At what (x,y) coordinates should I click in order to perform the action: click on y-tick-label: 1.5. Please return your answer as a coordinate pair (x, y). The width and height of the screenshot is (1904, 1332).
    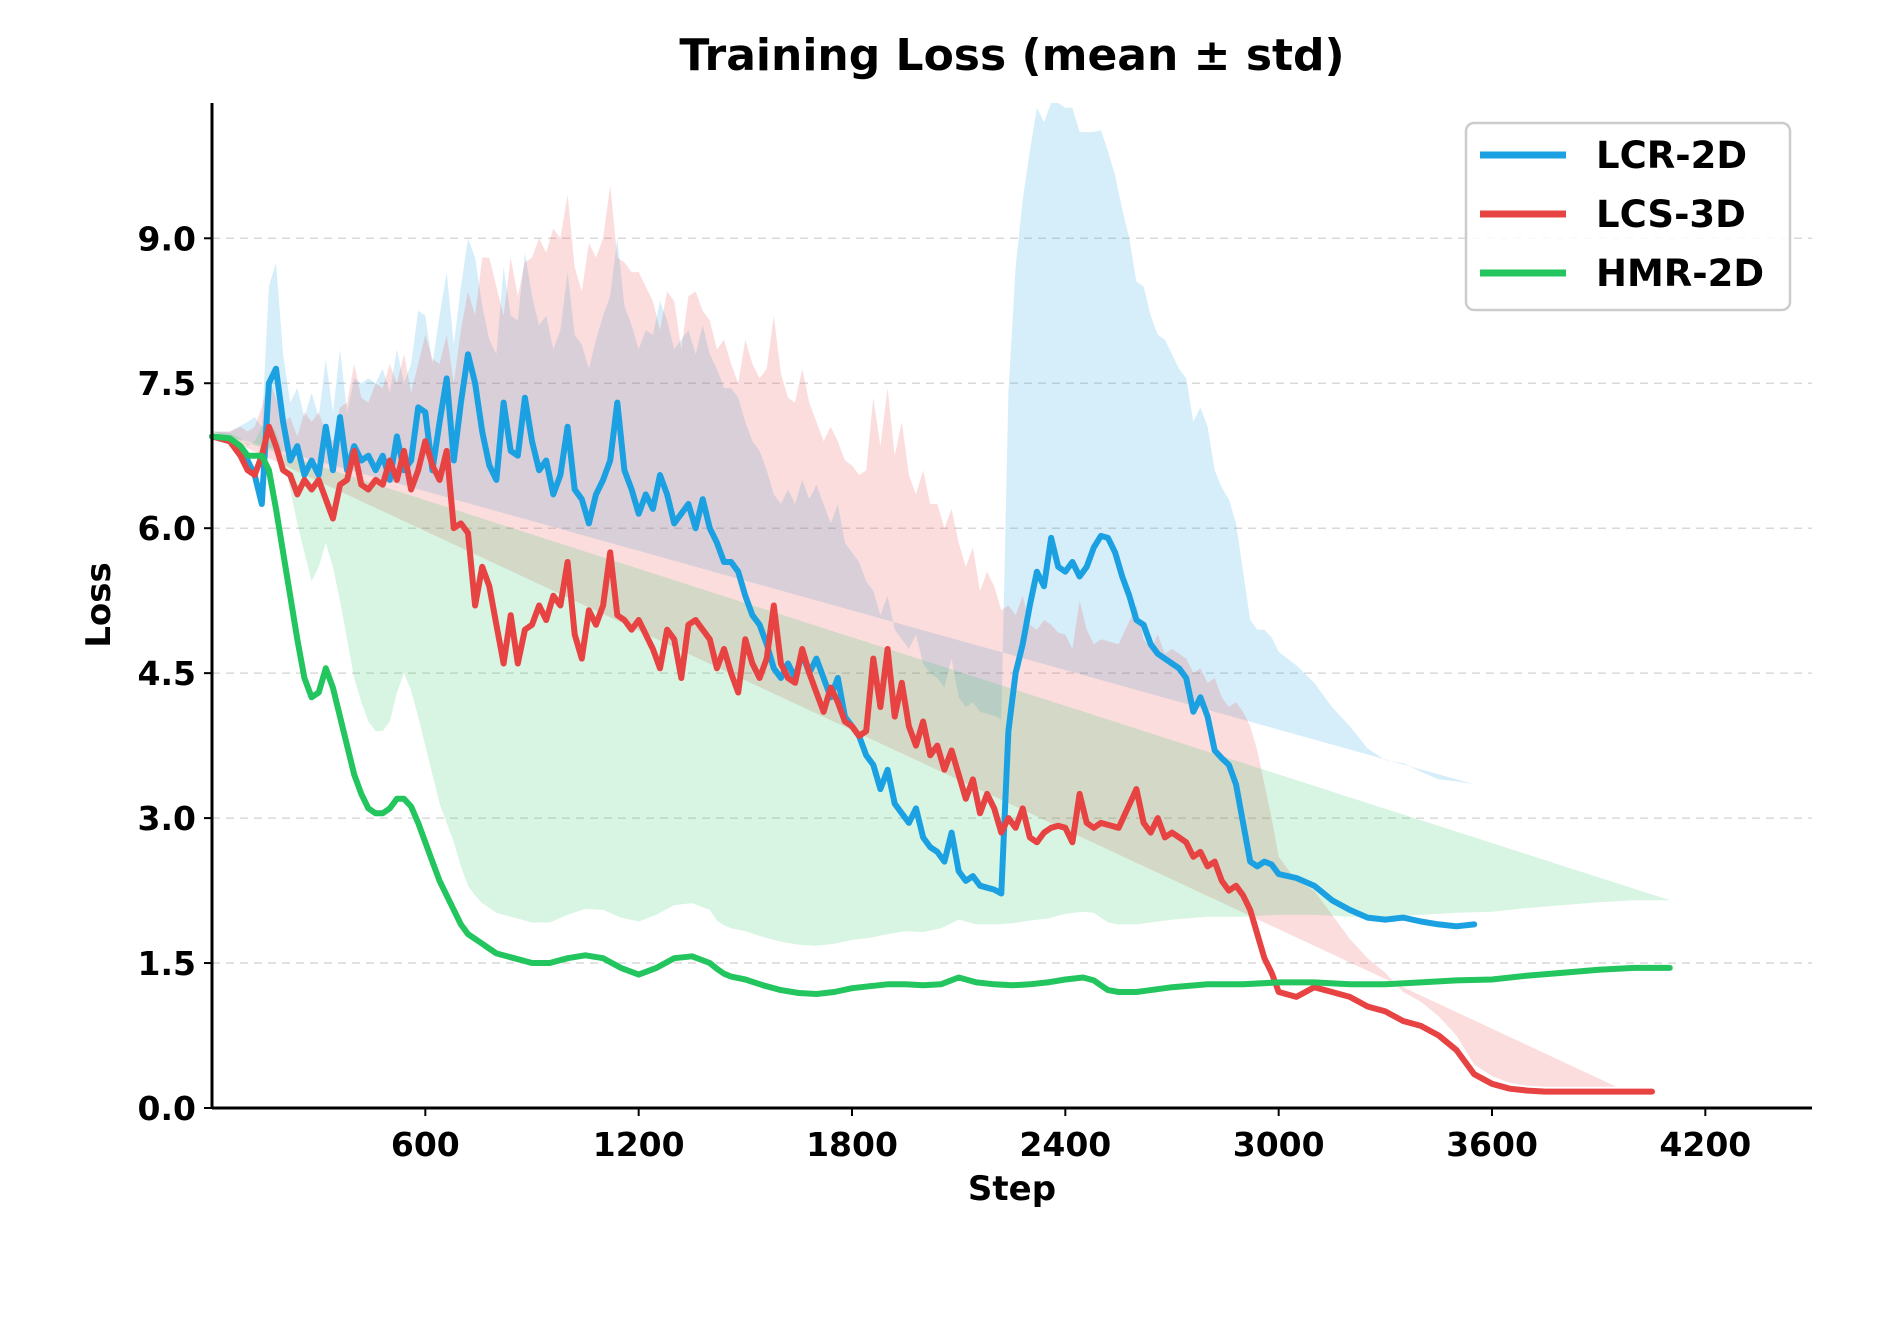
    Looking at the image, I should click on (167, 963).